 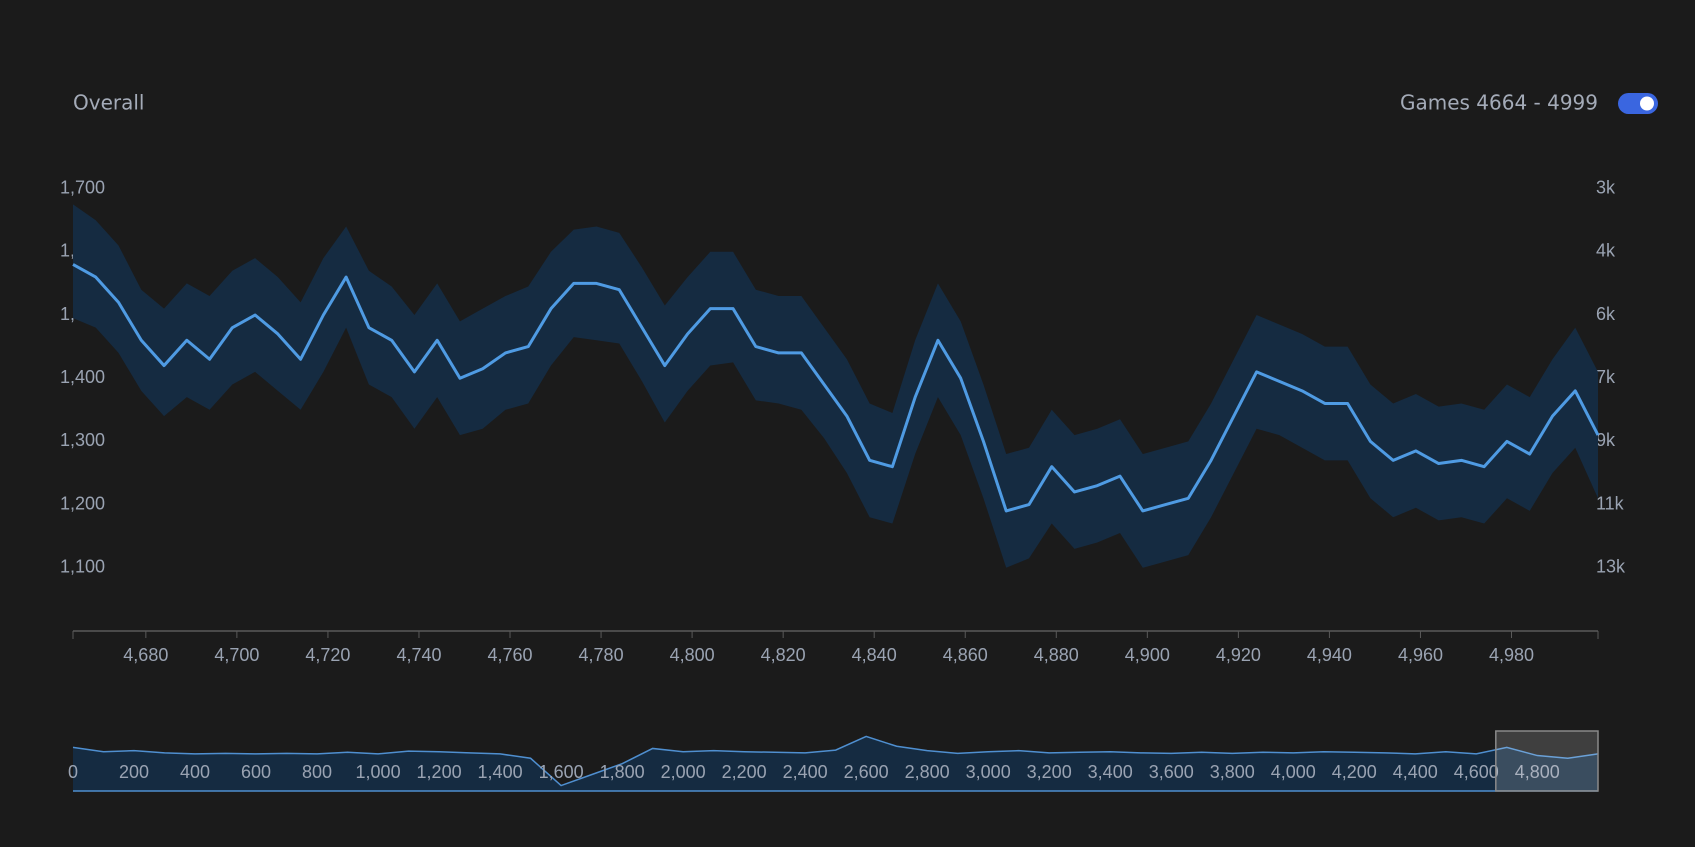 What do you see at coordinates (1499, 103) in the screenshot?
I see `range-label: Games 4664 - 4999` at bounding box center [1499, 103].